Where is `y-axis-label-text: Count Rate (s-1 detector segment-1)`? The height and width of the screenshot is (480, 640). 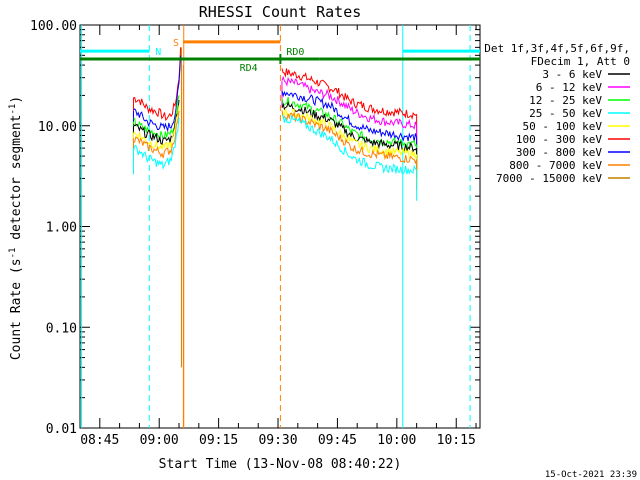
y-axis-label-text: Count Rate (s-1 detector segment-1) is located at coordinates (16, 228).